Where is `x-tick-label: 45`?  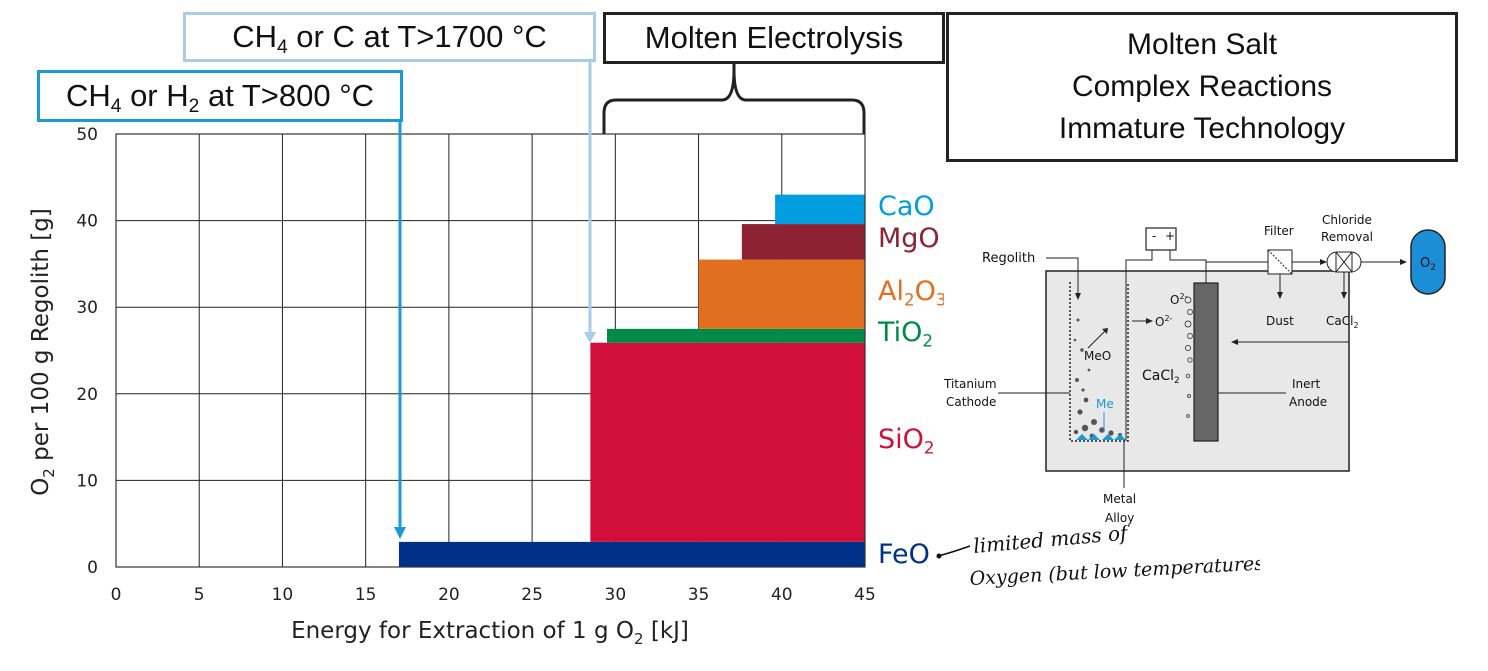 x-tick-label: 45 is located at coordinates (865, 595).